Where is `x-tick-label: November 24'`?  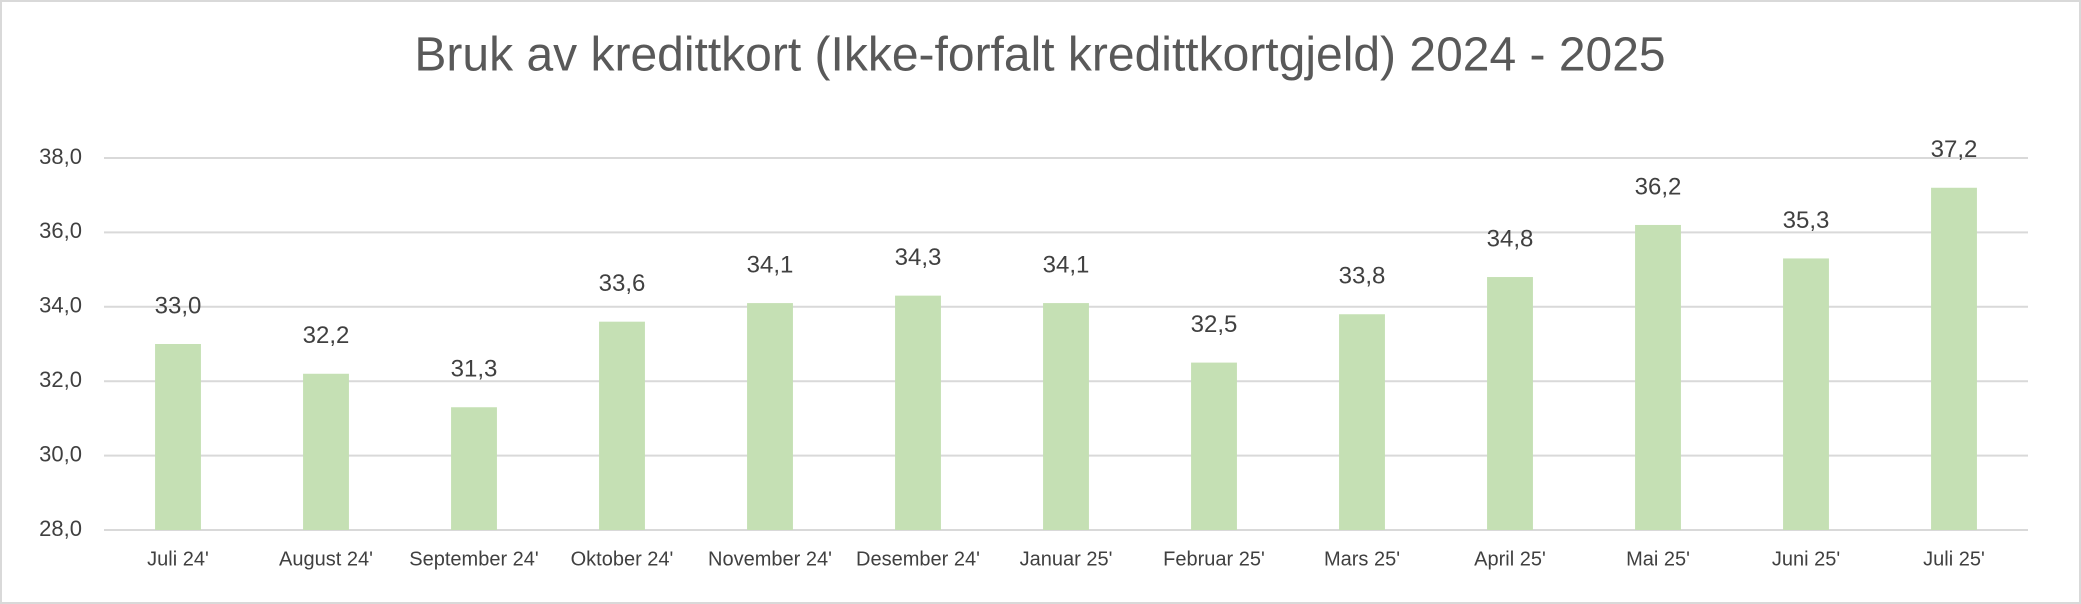 x-tick-label: November 24' is located at coordinates (770, 559).